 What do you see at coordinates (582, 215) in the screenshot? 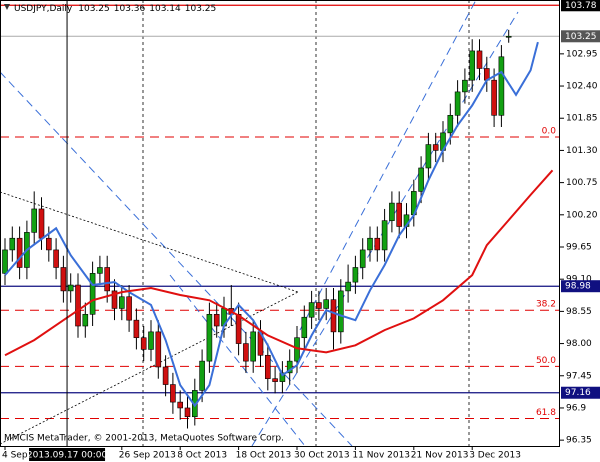
I see `y-tick-label: 100.20` at bounding box center [582, 215].